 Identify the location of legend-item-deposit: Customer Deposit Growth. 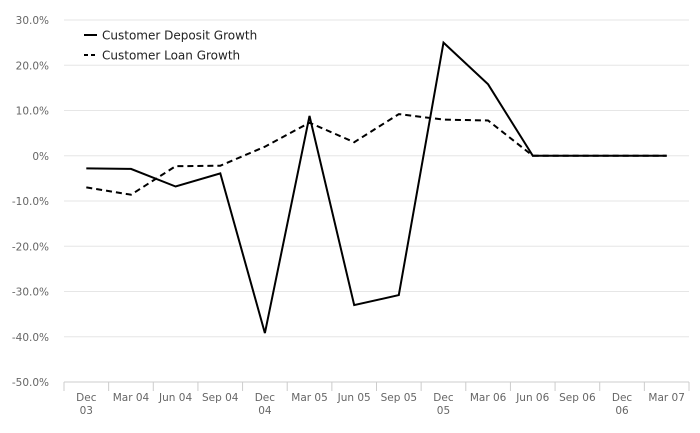
(170, 36).